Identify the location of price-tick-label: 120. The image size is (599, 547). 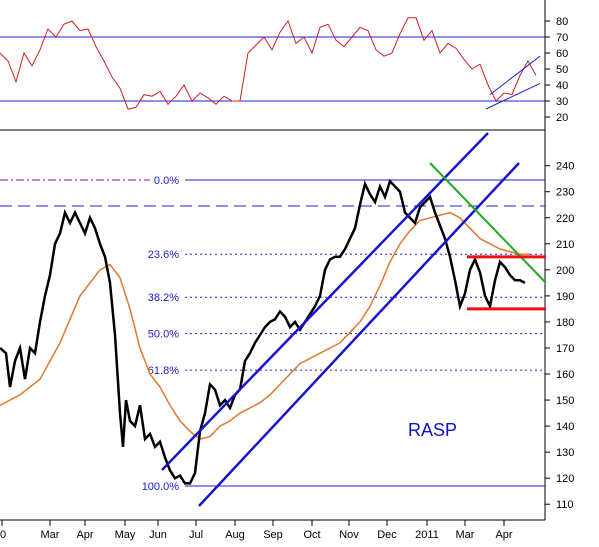
(565, 479).